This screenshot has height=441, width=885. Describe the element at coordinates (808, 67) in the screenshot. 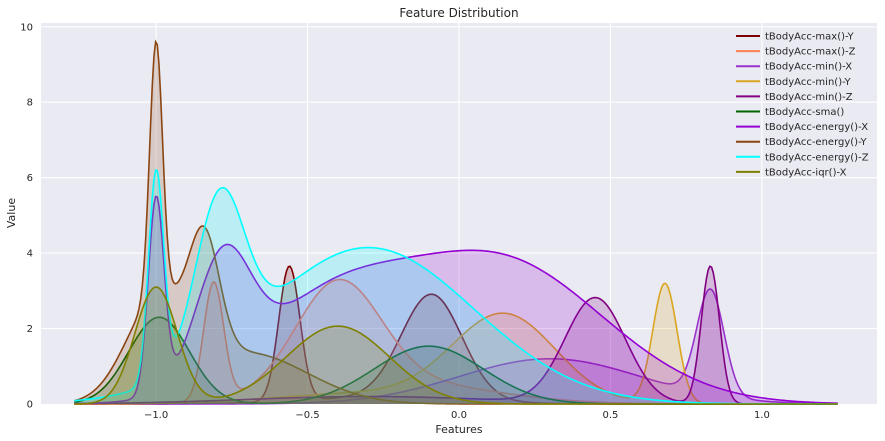

I see `legend-label: tBodyAcc-min()-X` at that location.